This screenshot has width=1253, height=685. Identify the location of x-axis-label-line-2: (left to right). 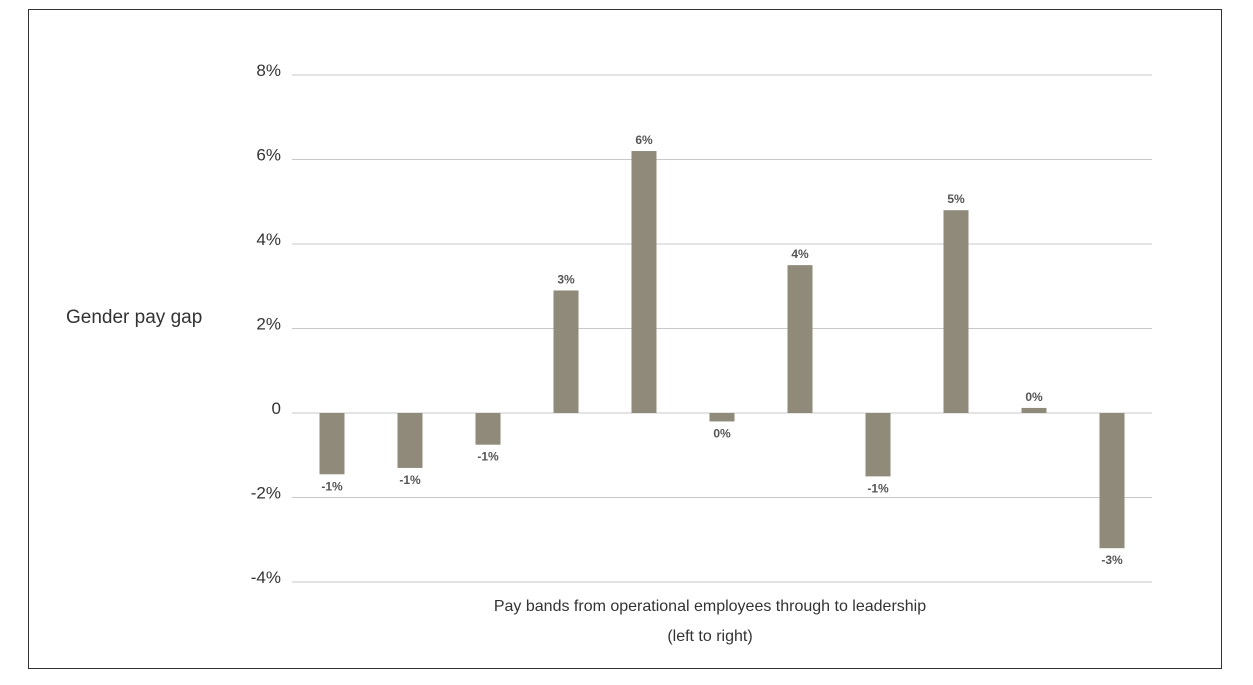
(709, 636).